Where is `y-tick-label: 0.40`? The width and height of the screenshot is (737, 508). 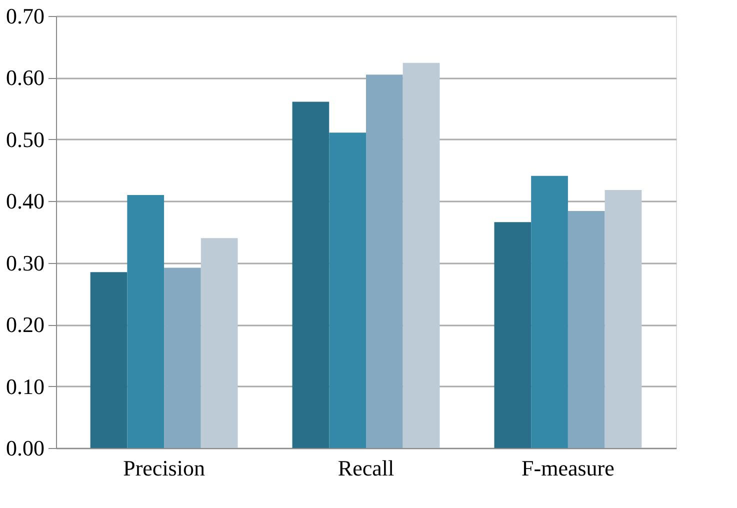
y-tick-label: 0.40 is located at coordinates (25, 201).